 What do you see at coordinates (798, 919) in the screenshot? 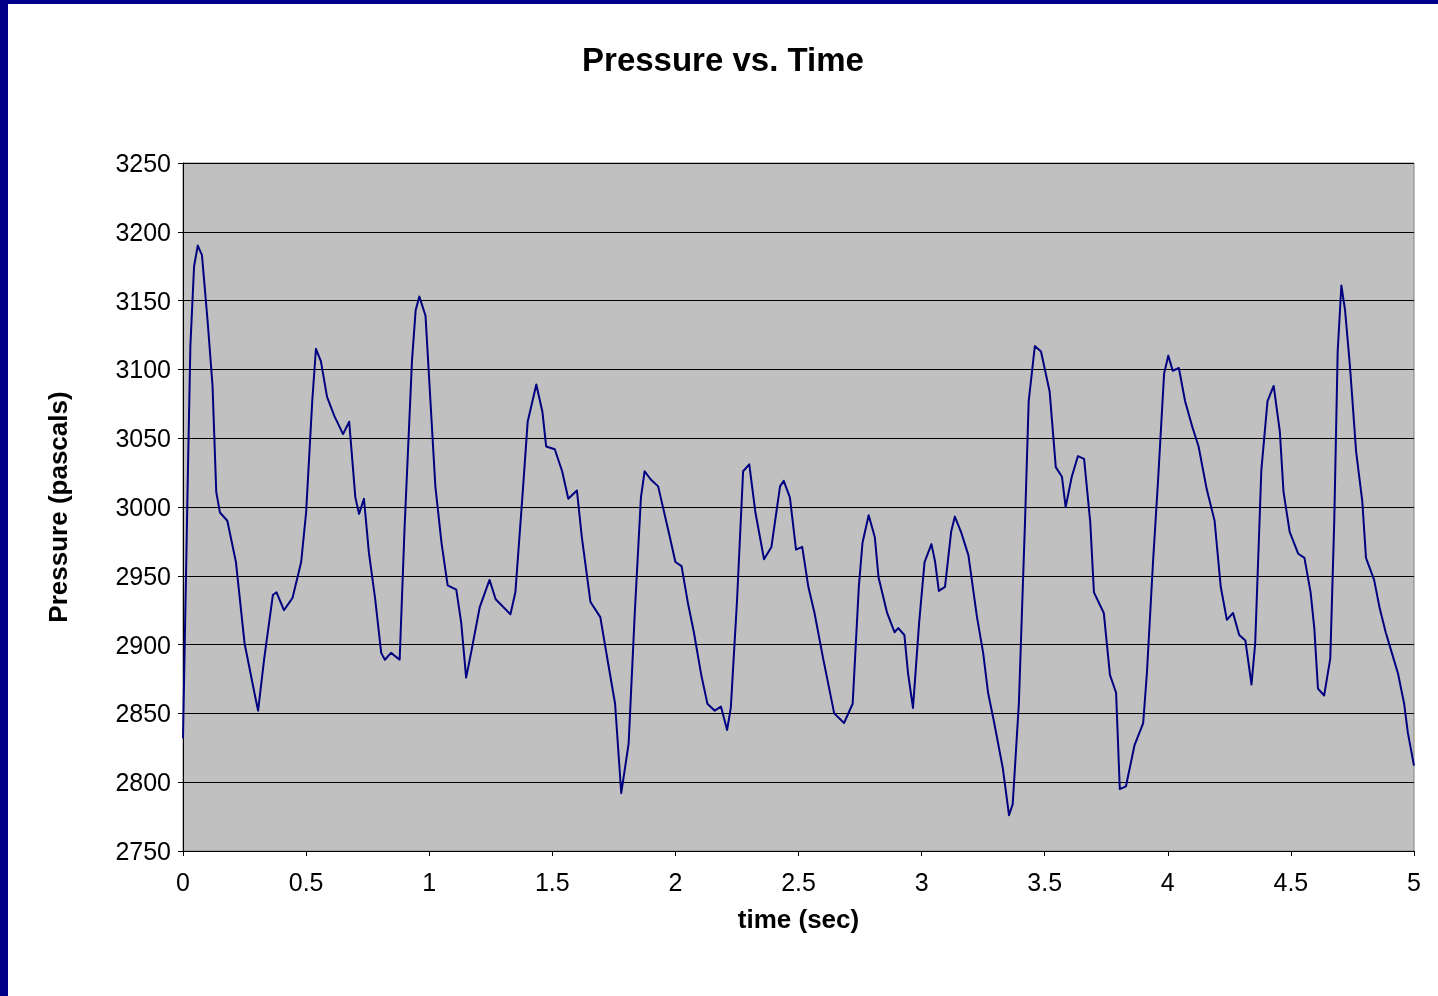
I see `x-axis-title: time (sec)` at bounding box center [798, 919].